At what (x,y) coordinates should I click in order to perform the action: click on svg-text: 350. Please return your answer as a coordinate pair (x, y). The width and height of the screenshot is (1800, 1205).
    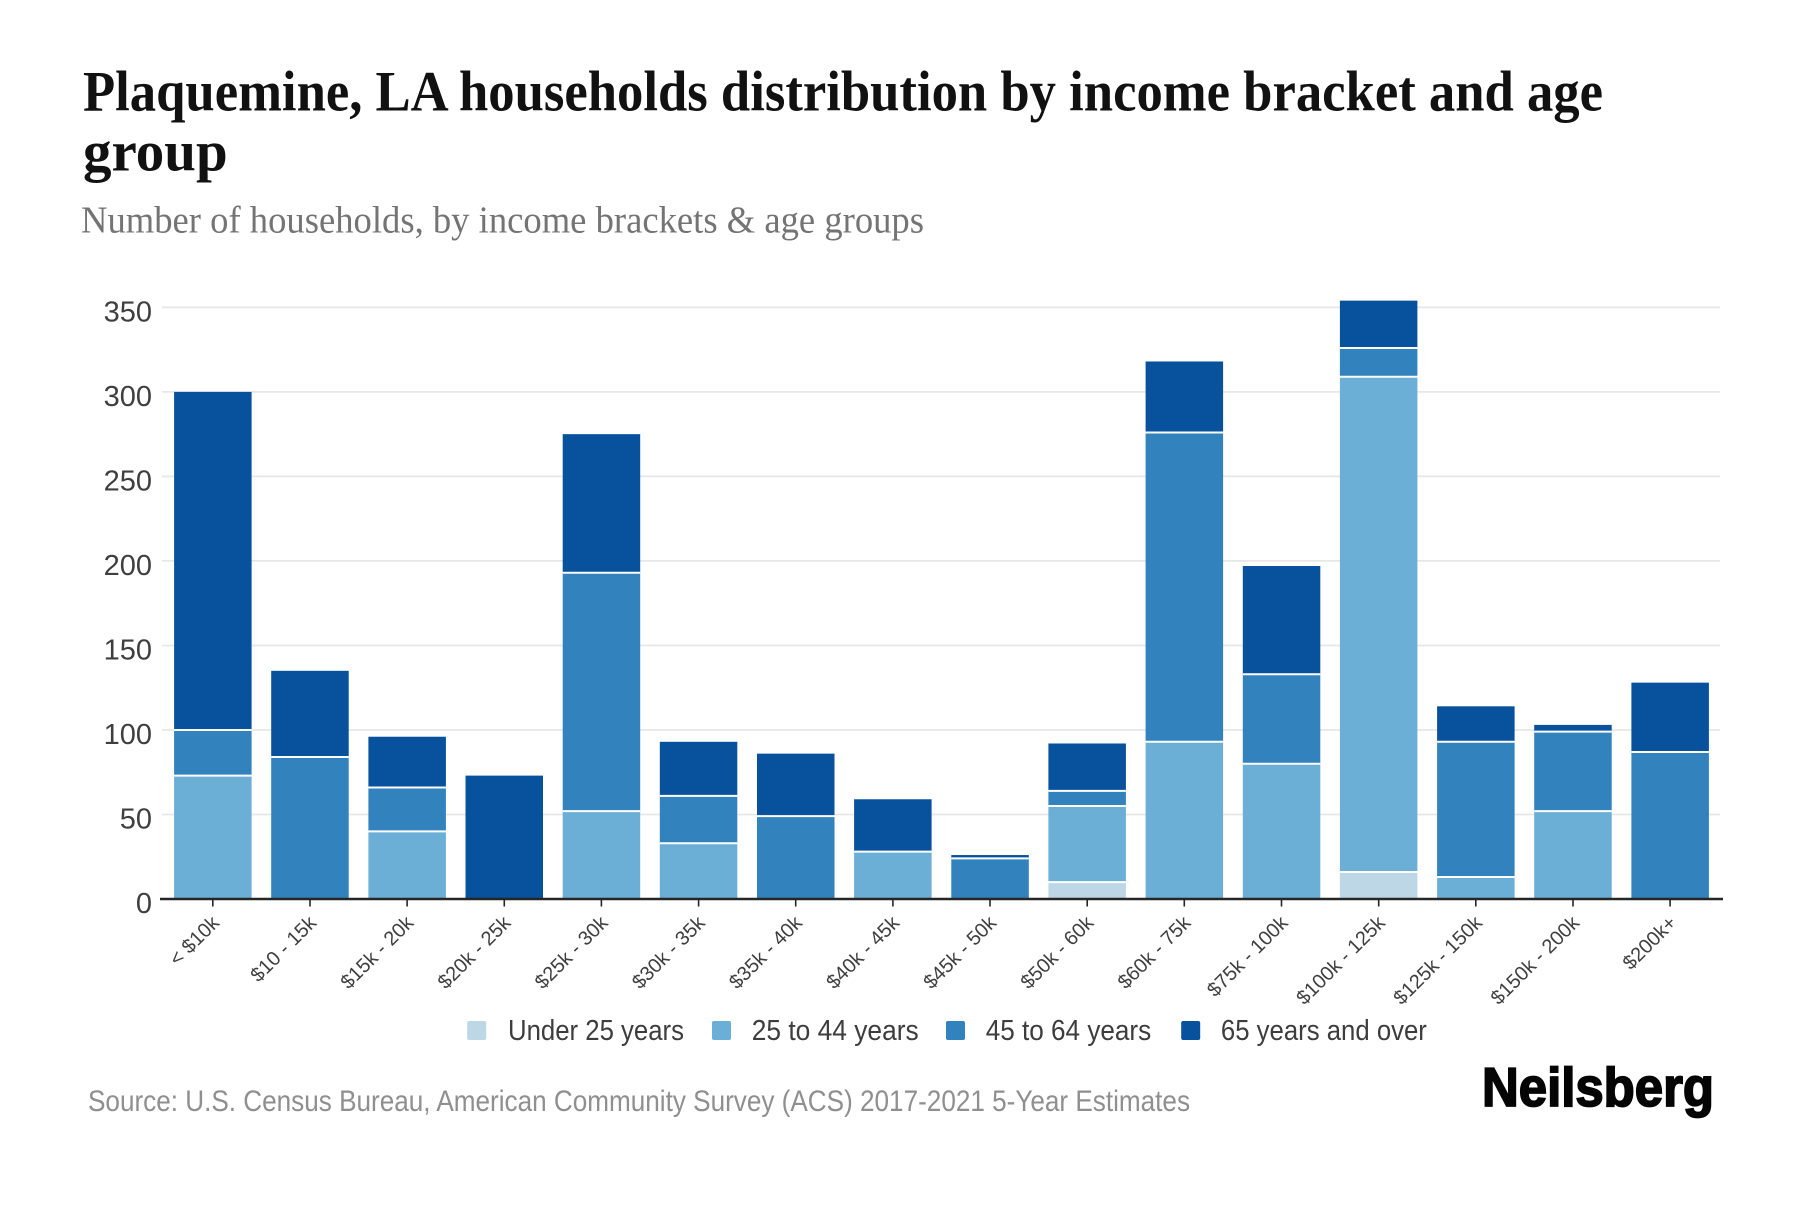
    Looking at the image, I should click on (128, 313).